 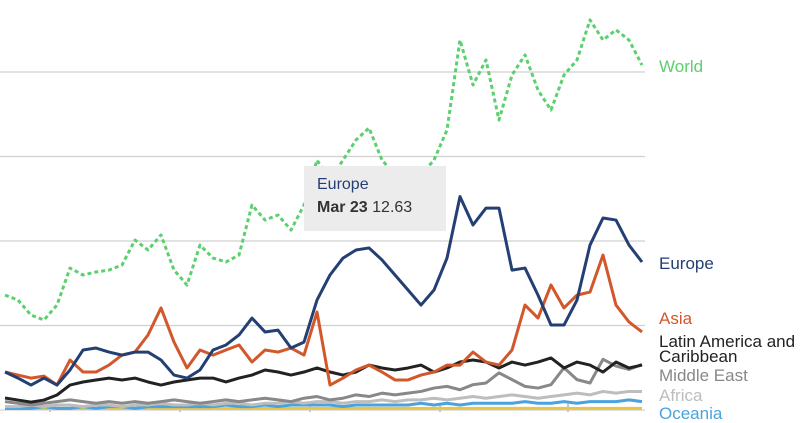 I want to click on tooltip-row: Mar 23 12.63, so click(x=364, y=208).